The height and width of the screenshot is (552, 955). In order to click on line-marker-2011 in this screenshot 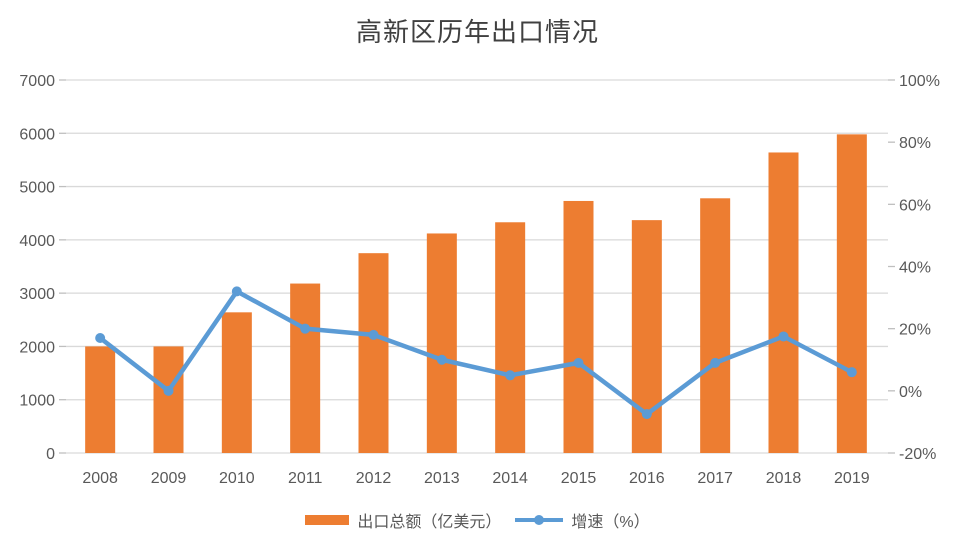, I will do `click(305, 328)`.